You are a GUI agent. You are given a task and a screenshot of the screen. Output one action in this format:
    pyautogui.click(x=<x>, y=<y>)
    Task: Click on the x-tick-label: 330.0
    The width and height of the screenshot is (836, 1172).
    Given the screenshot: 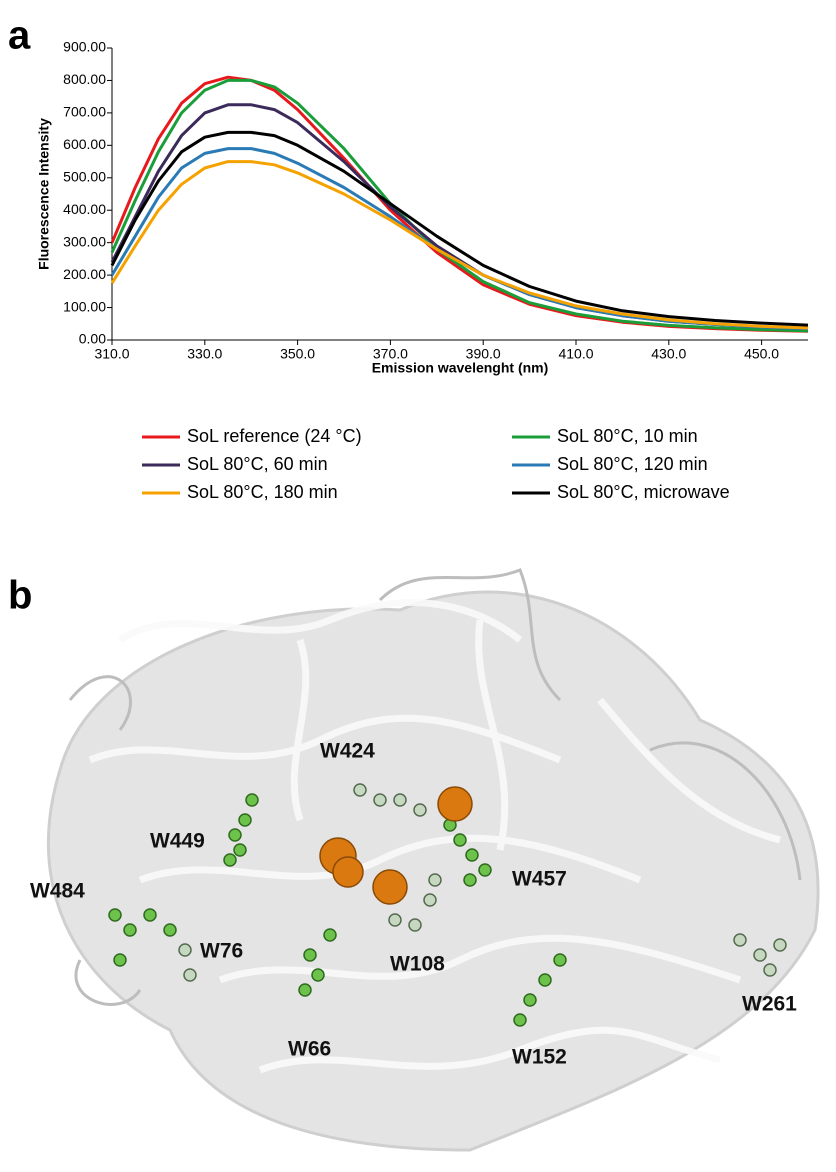 What is the action you would take?
    pyautogui.click(x=204, y=354)
    